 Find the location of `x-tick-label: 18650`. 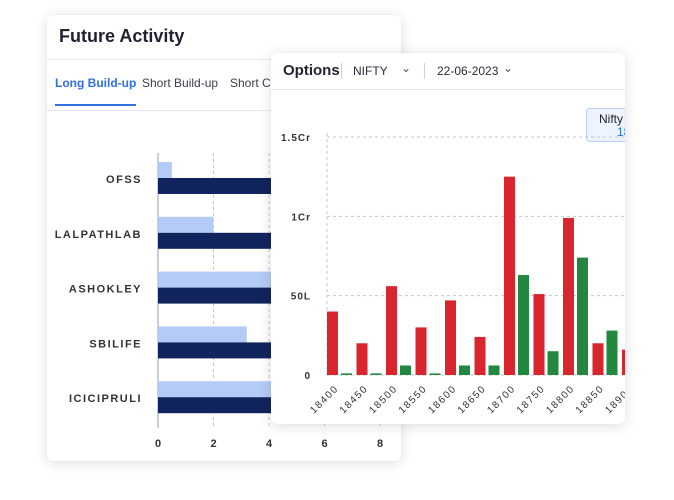

x-tick-label: 18650 is located at coordinates (472, 399).